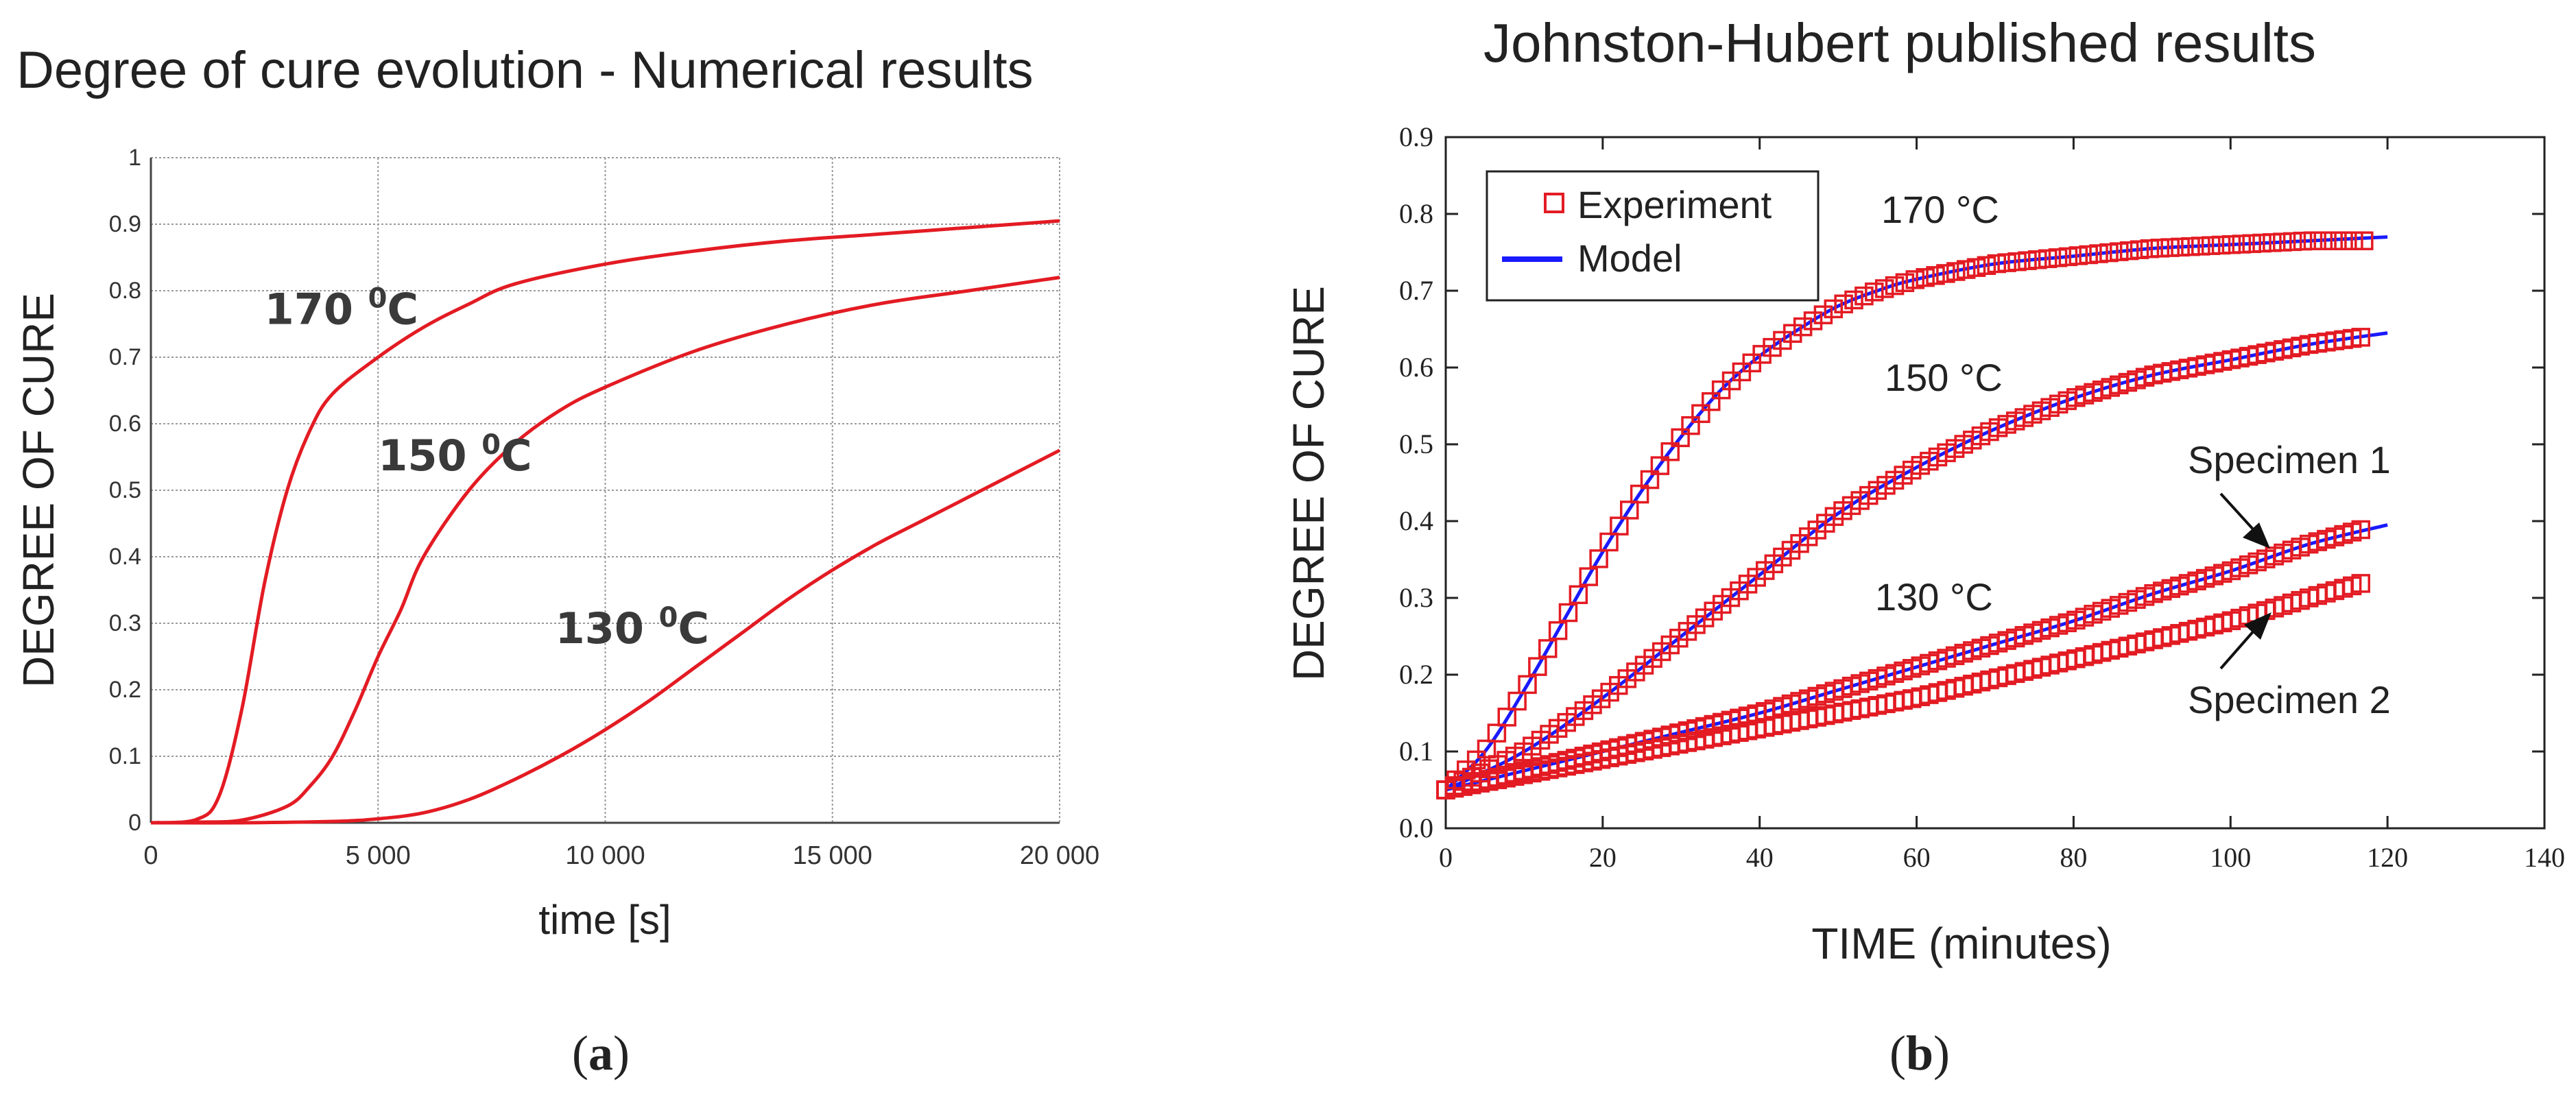  I want to click on panel-a-y-tick-label: 0.6, so click(125, 424).